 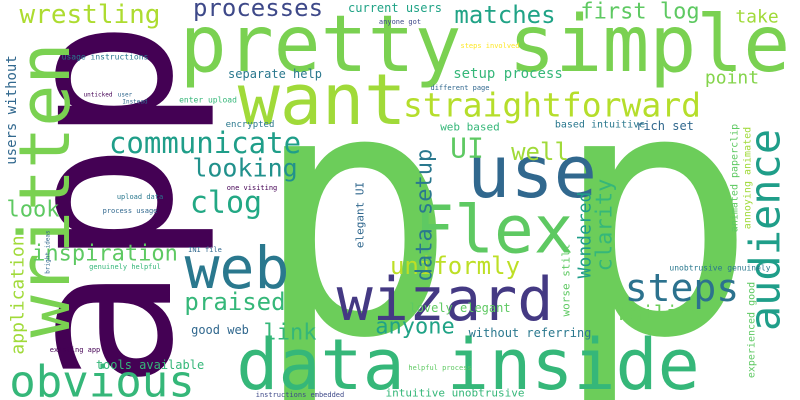 I want to click on word: first log, so click(x=639, y=12).